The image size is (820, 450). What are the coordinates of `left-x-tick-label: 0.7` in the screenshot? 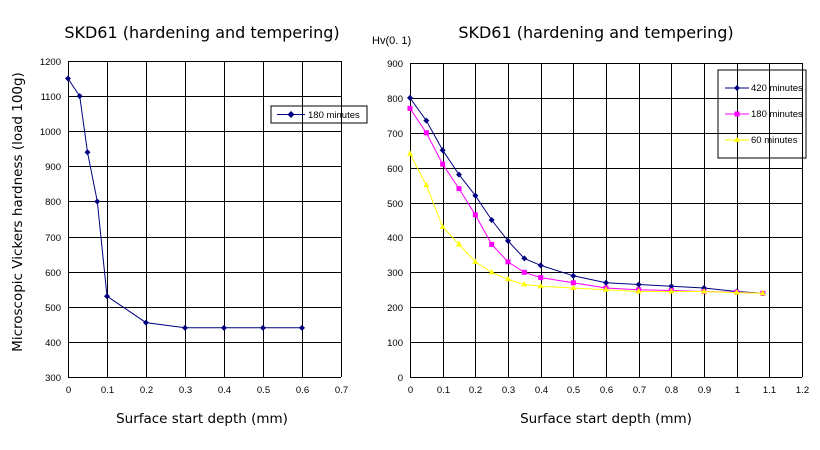 It's located at (341, 390).